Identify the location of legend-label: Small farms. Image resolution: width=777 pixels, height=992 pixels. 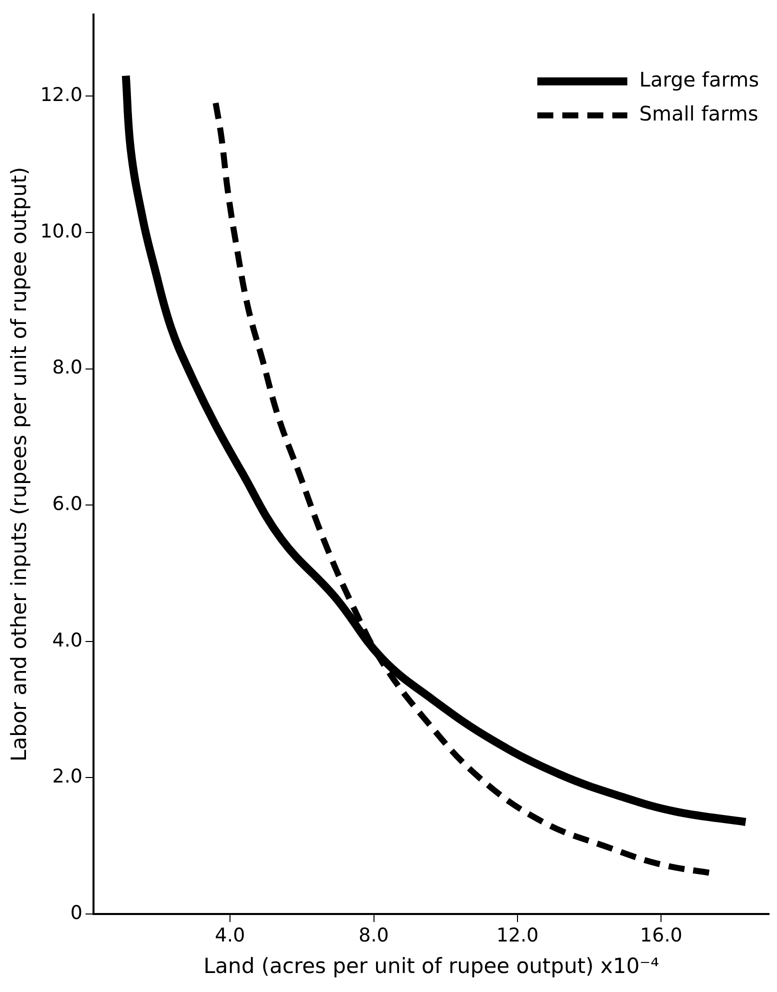
(698, 114).